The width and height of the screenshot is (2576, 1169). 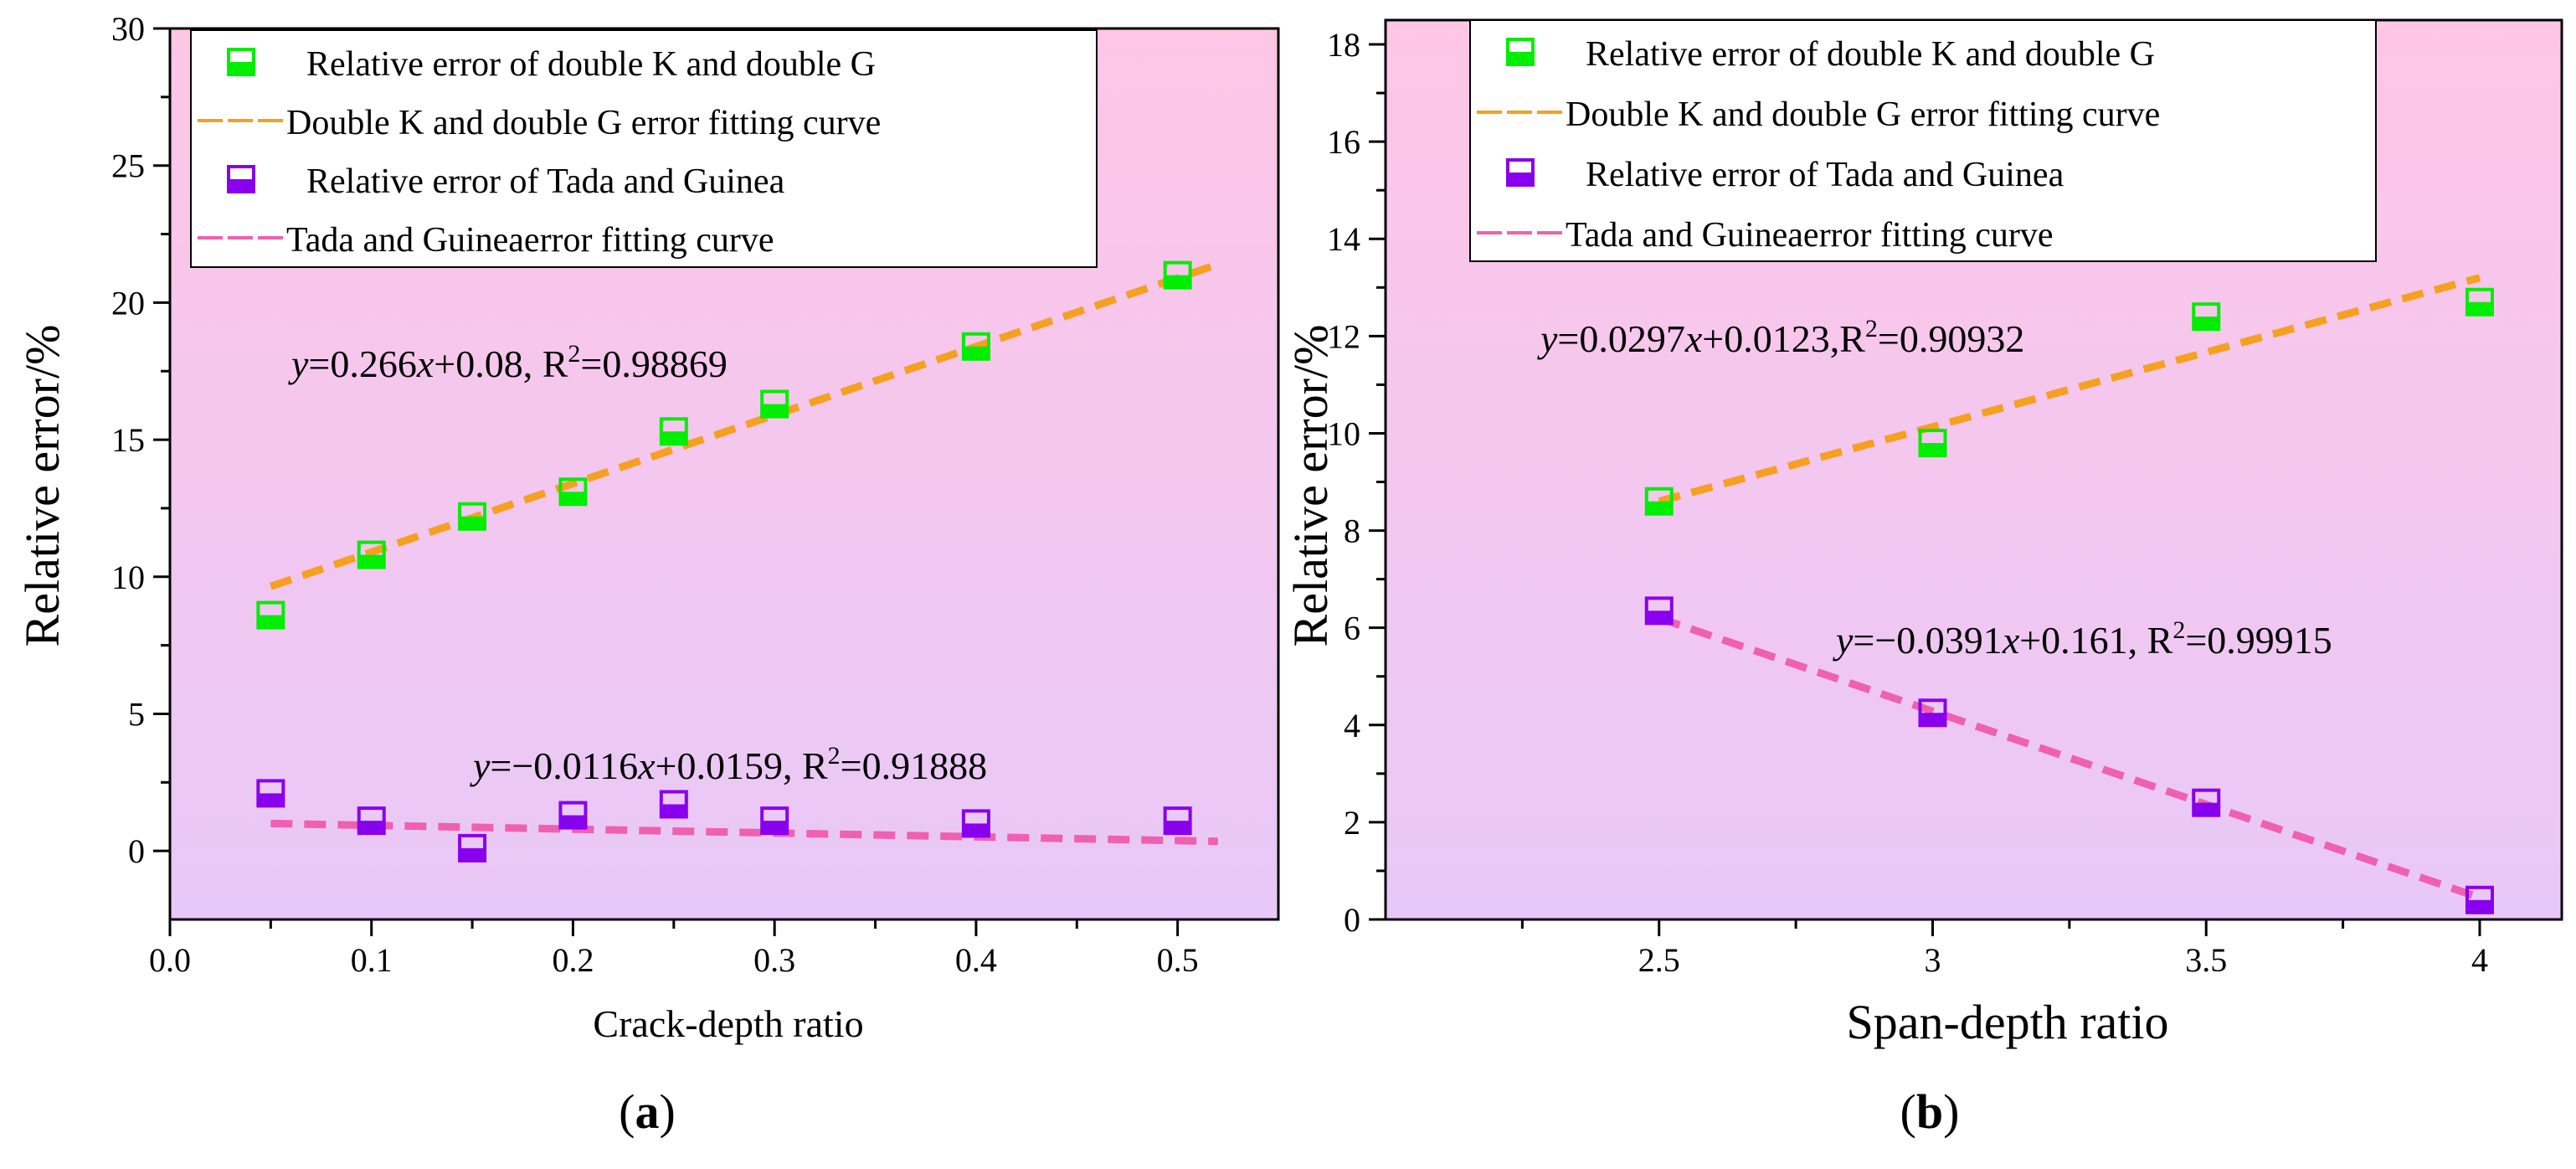 I want to click on panel-a-series2-point-1-fill, so click(x=371, y=827).